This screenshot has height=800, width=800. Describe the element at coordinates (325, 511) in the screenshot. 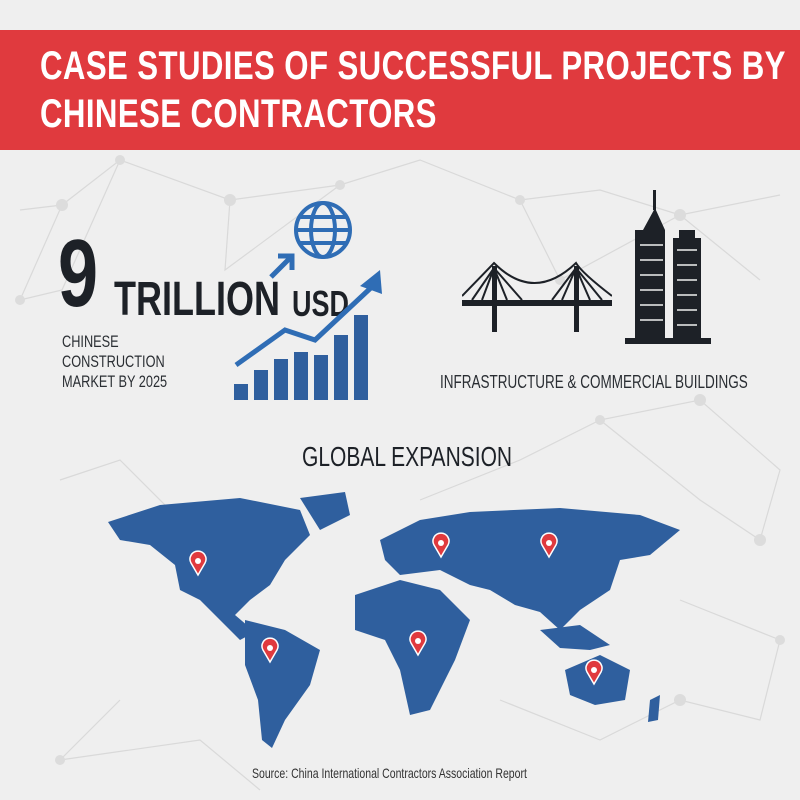

I see `greenland` at that location.